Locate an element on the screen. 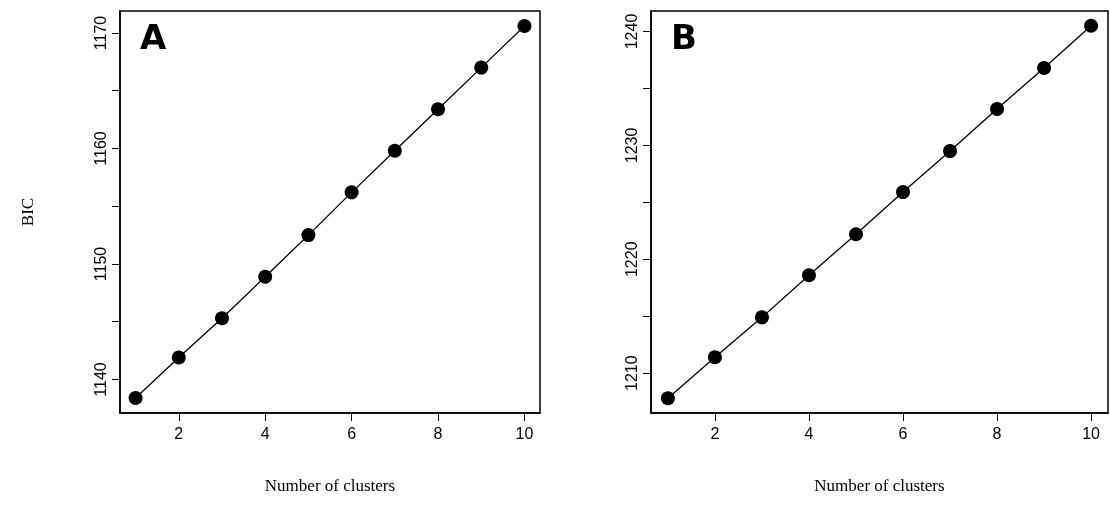 Image resolution: width=1110 pixels, height=529 pixels. y-tick-label: 1230 is located at coordinates (631, 145).